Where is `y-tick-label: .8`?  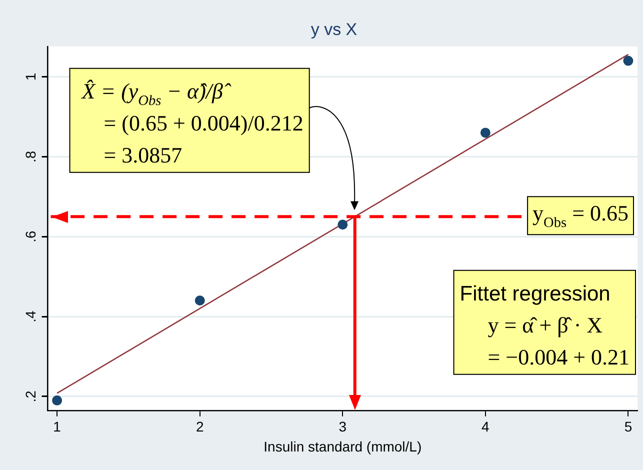 y-tick-label: .8 is located at coordinates (30, 156).